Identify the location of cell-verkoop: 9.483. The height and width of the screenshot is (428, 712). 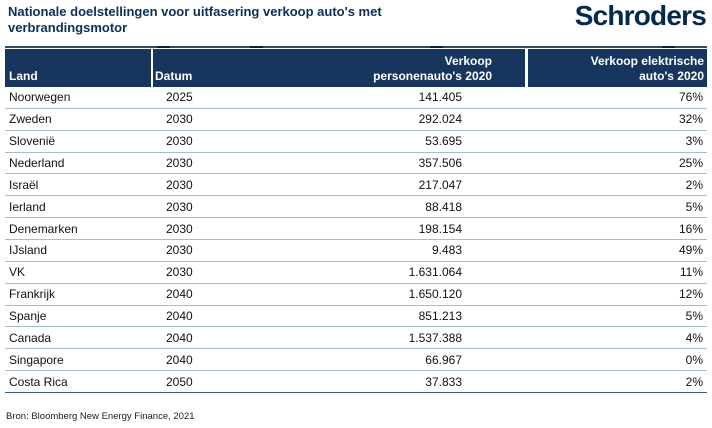
(446, 250).